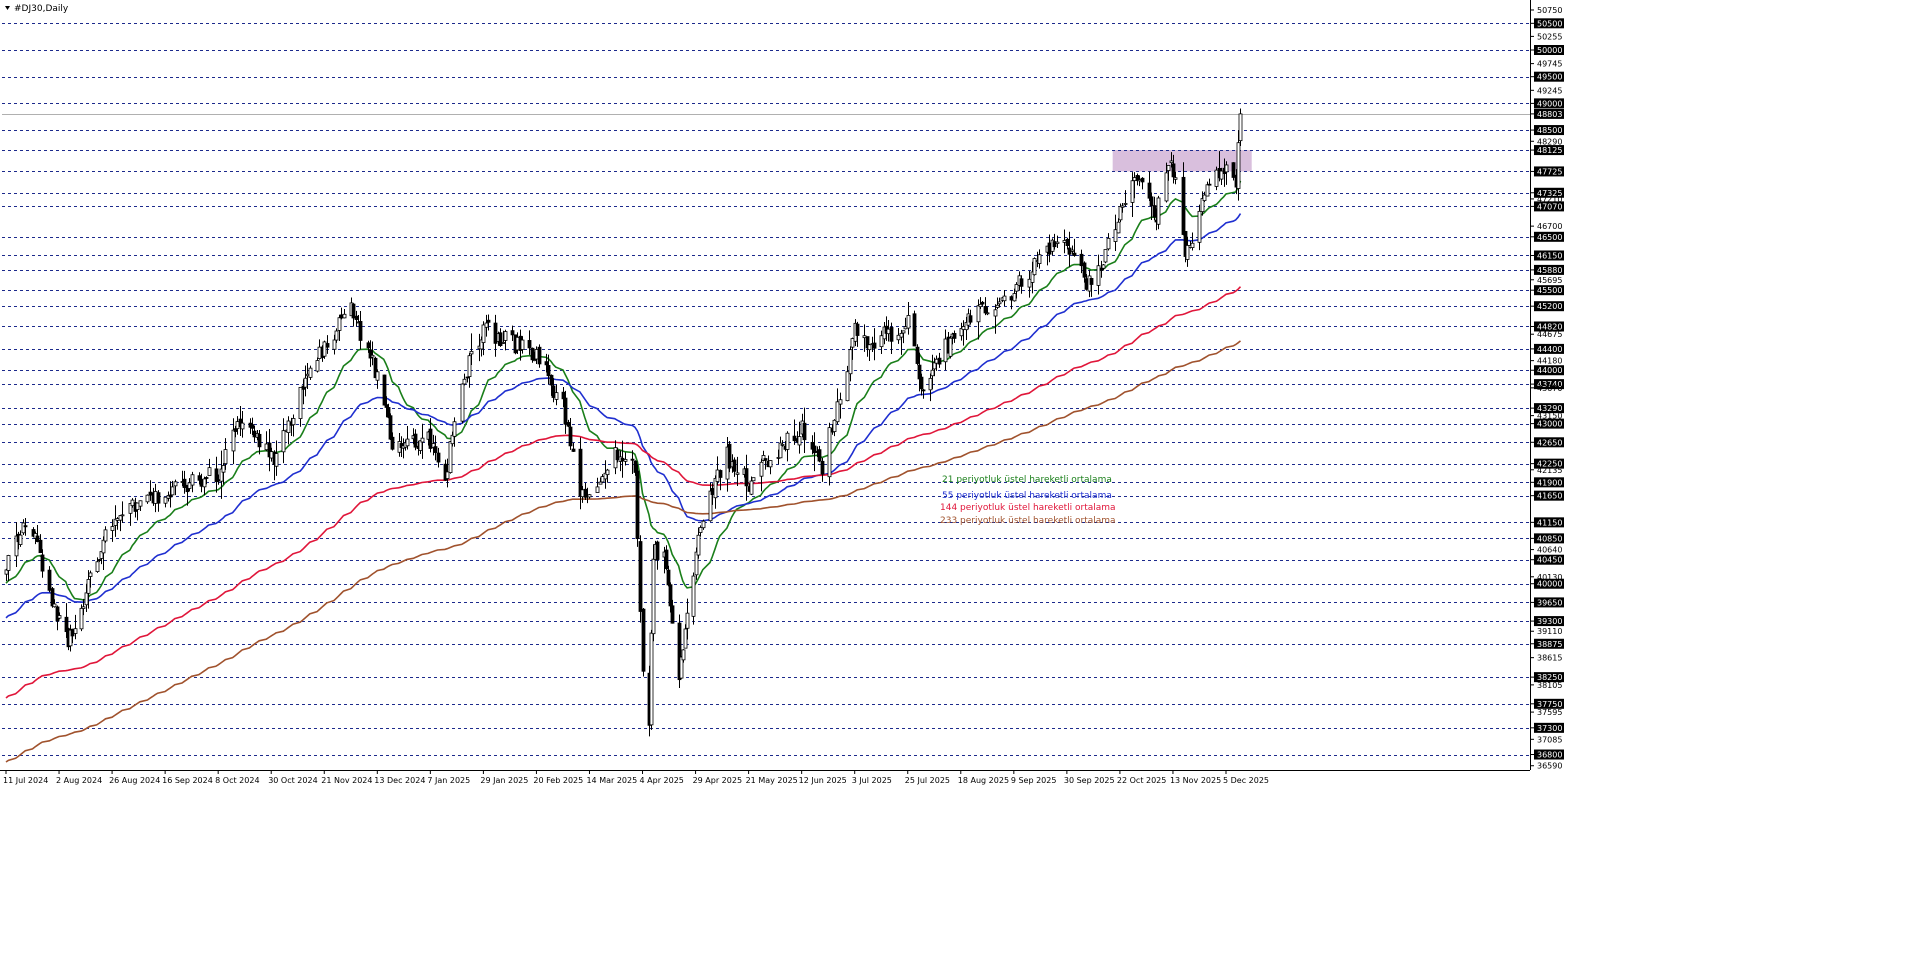  I want to click on date-axis-label: 9 Sep 2025, so click(1034, 780).